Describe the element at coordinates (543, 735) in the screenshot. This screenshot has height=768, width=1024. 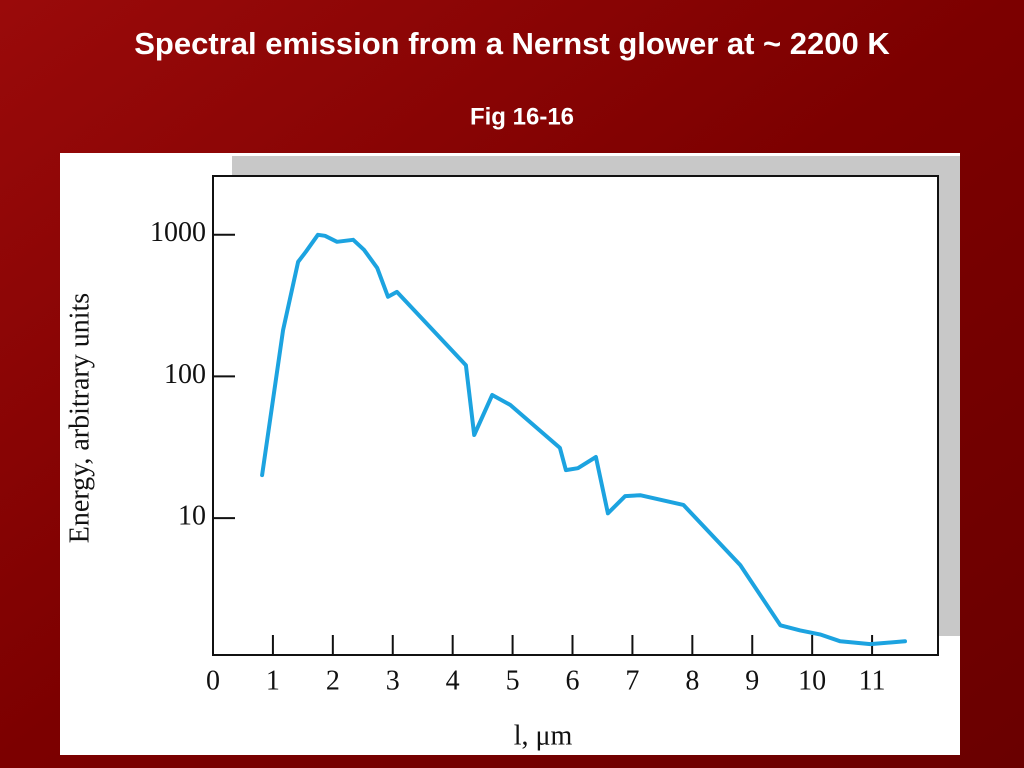
I see `x-axis-label: l, μm` at that location.